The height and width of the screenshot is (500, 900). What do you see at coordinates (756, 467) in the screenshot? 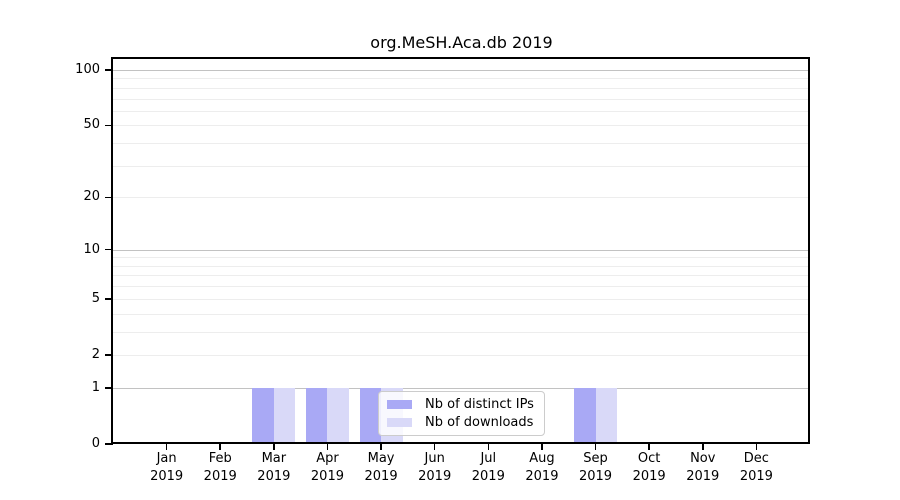
I see `x-axis-tick-label: Dec 2019` at bounding box center [756, 467].